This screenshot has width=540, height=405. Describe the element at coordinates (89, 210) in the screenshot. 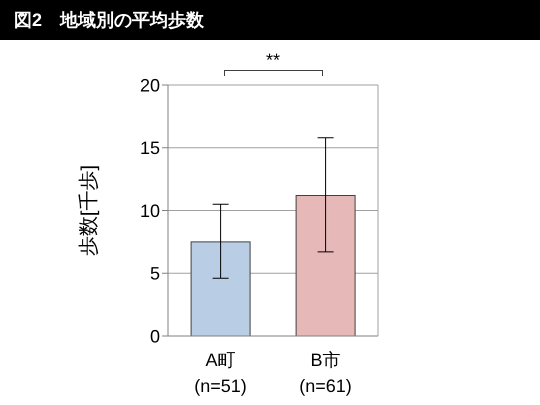

I see `y-axis-title: 歩数[千歩]` at that location.